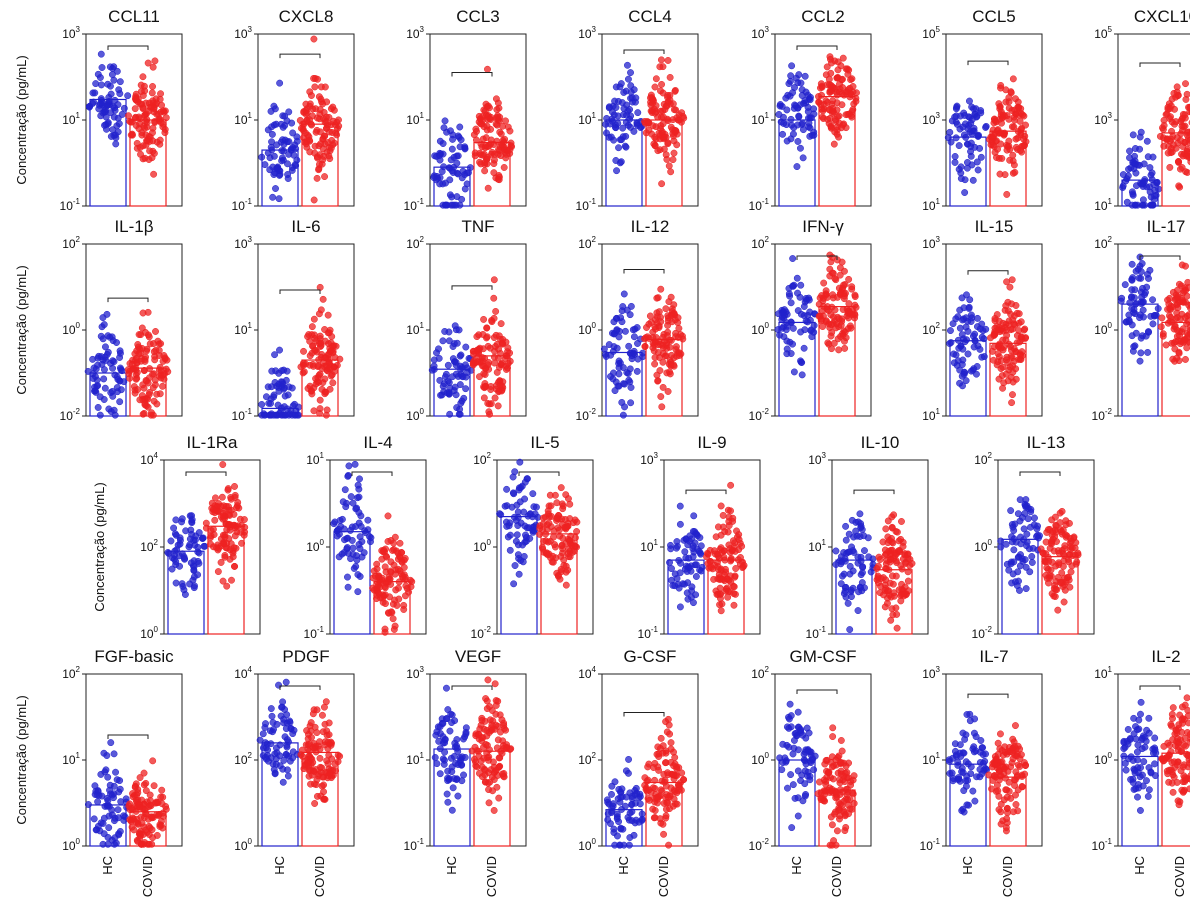 The height and width of the screenshot is (909, 1190). I want to click on panel-cxcl10: CXCL10101103105, so click(1142, 110).